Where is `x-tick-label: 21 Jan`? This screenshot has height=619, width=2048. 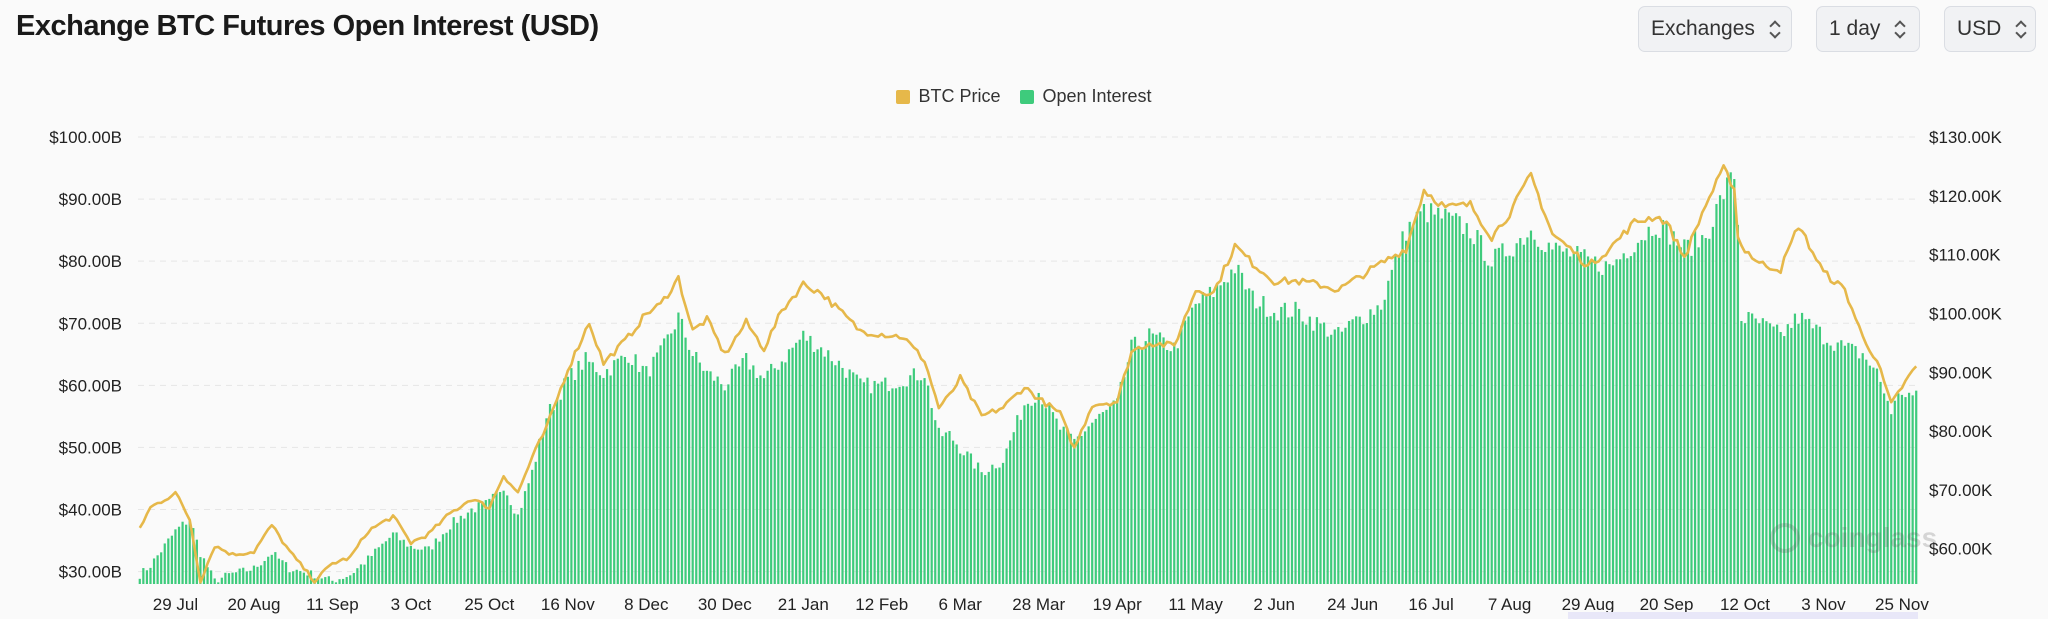
x-tick-label: 21 Jan is located at coordinates (803, 604).